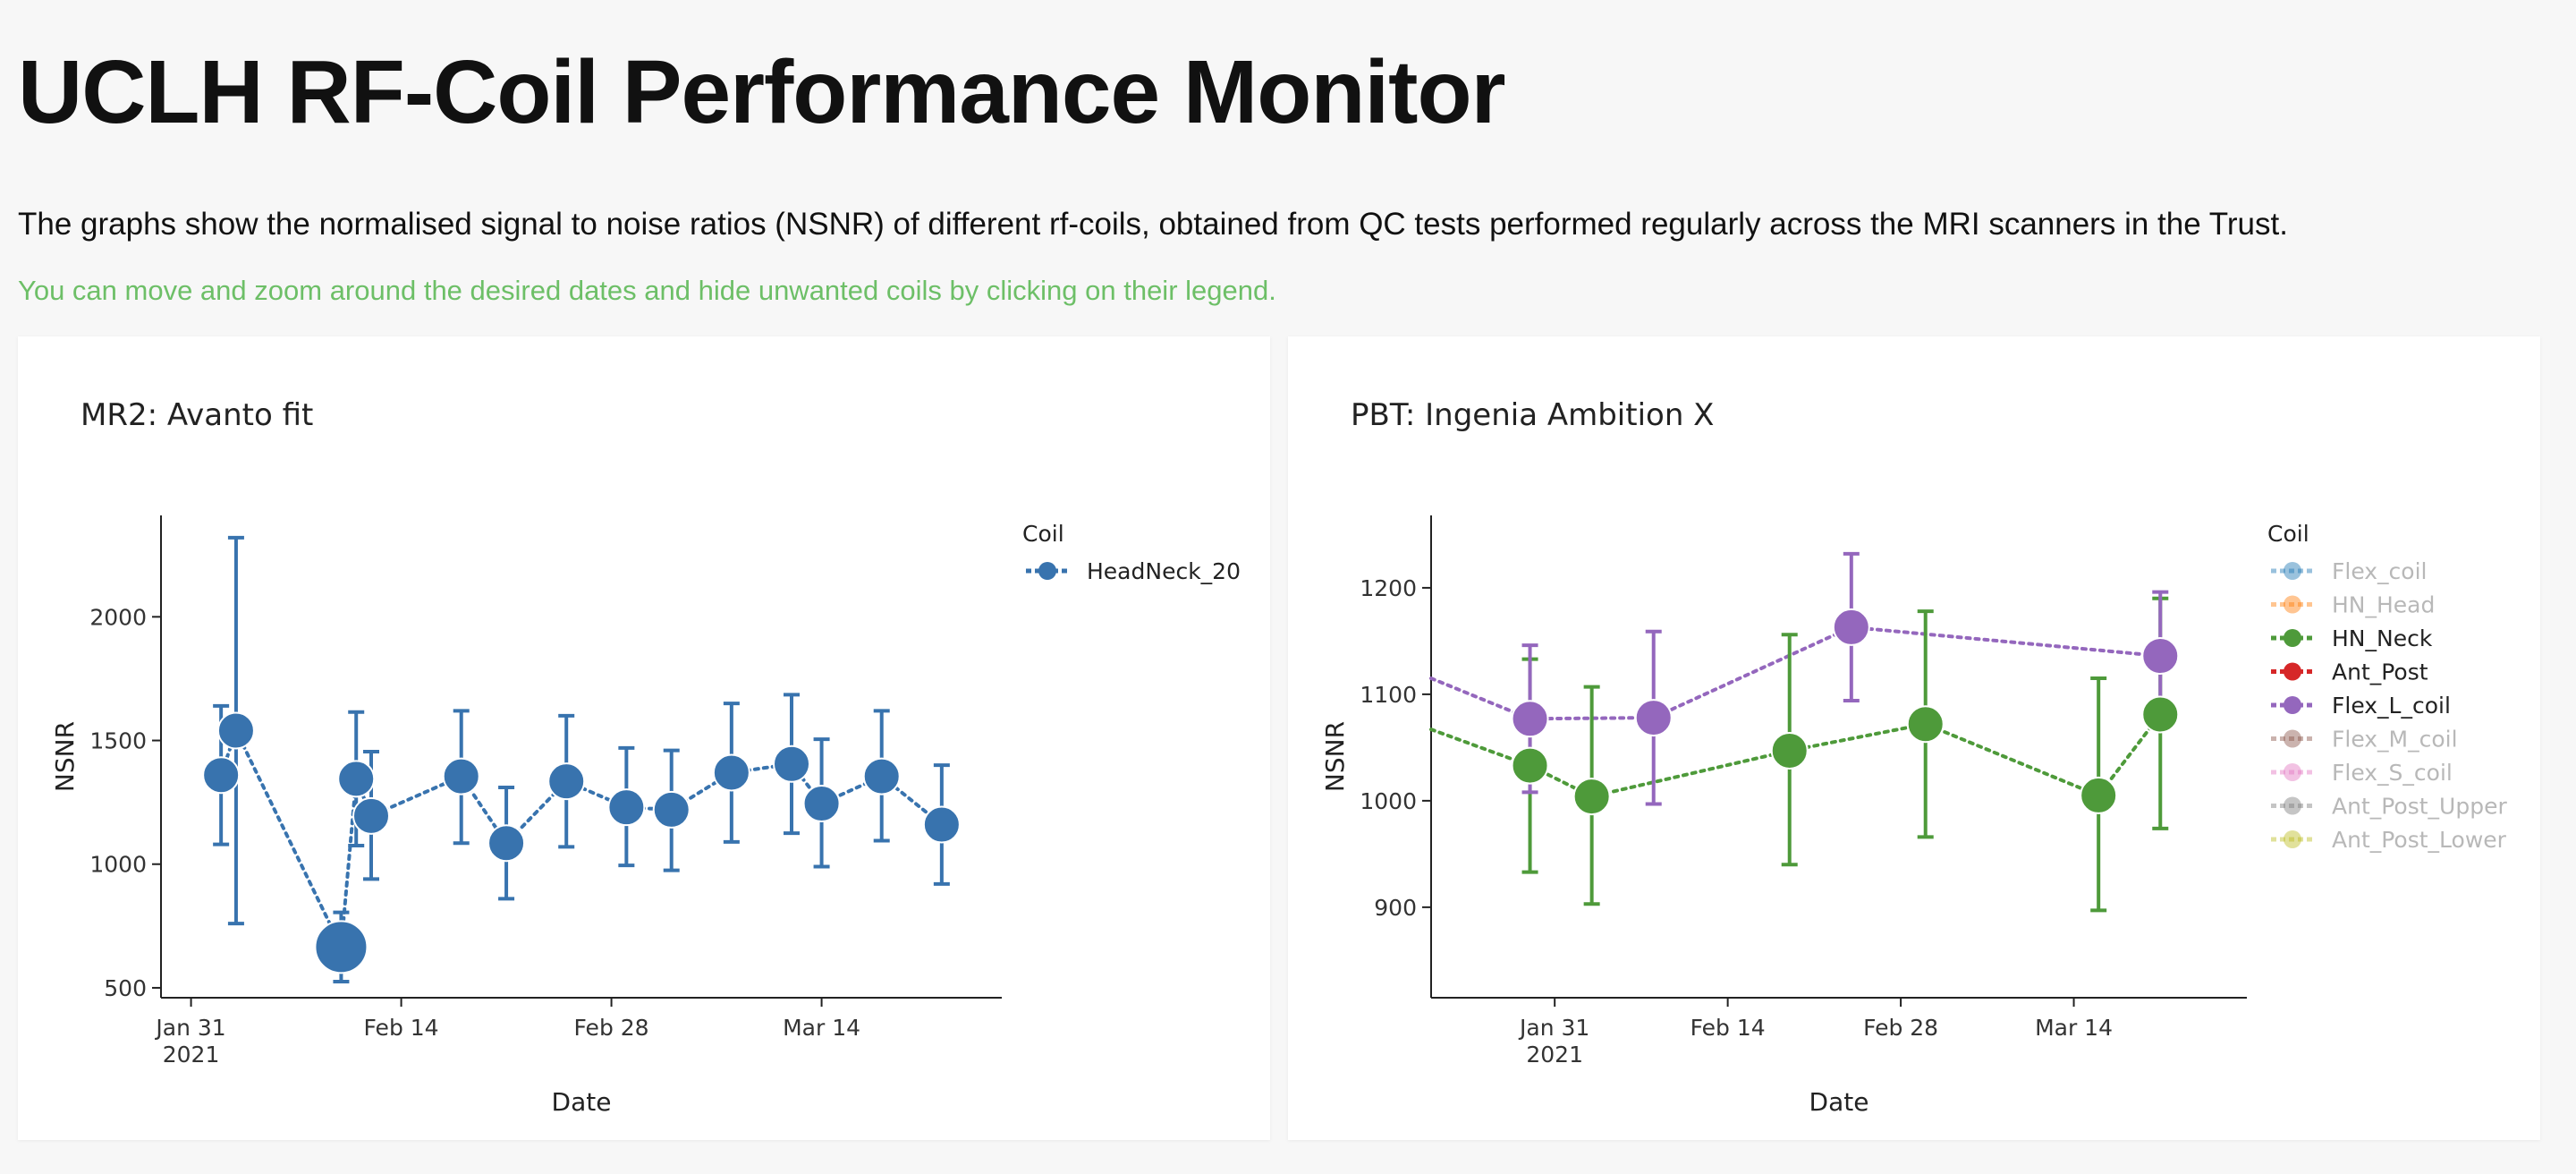  I want to click on legend-label: HeadNeck_20, so click(1164, 571).